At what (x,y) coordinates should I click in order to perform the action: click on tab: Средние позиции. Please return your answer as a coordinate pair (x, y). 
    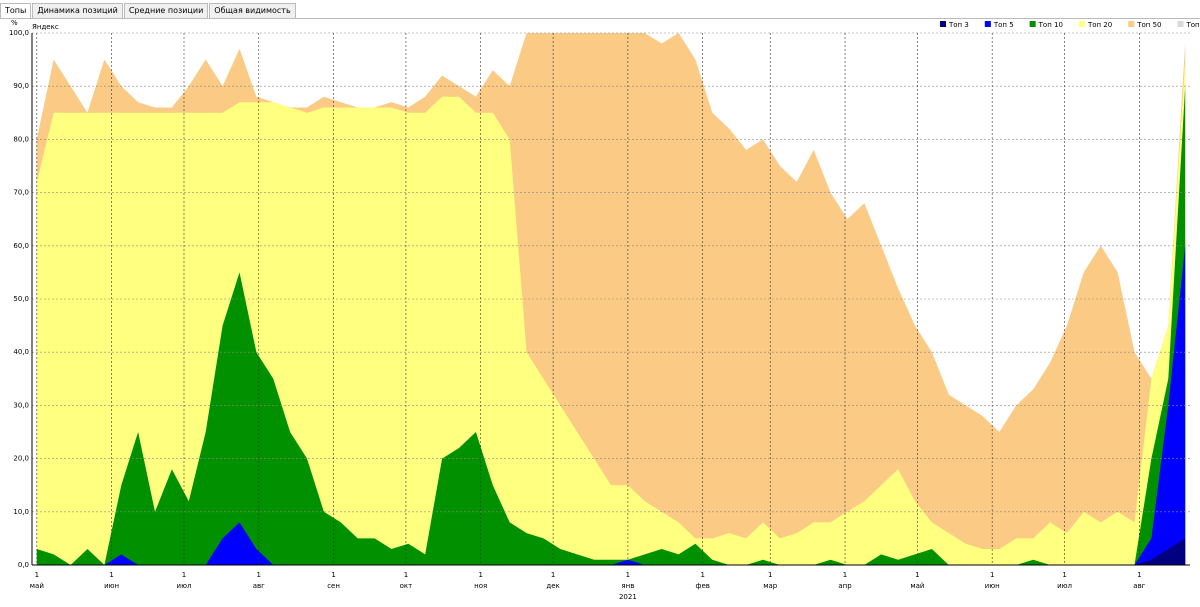
    Looking at the image, I should click on (166, 10).